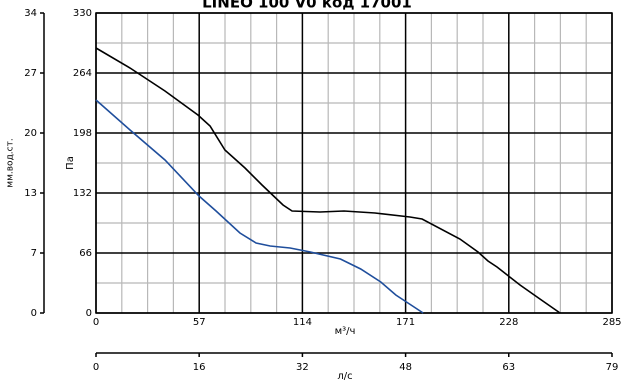 Image resolution: width=622 pixels, height=381 pixels. I want to click on x2-tick-label: 32, so click(302, 367).